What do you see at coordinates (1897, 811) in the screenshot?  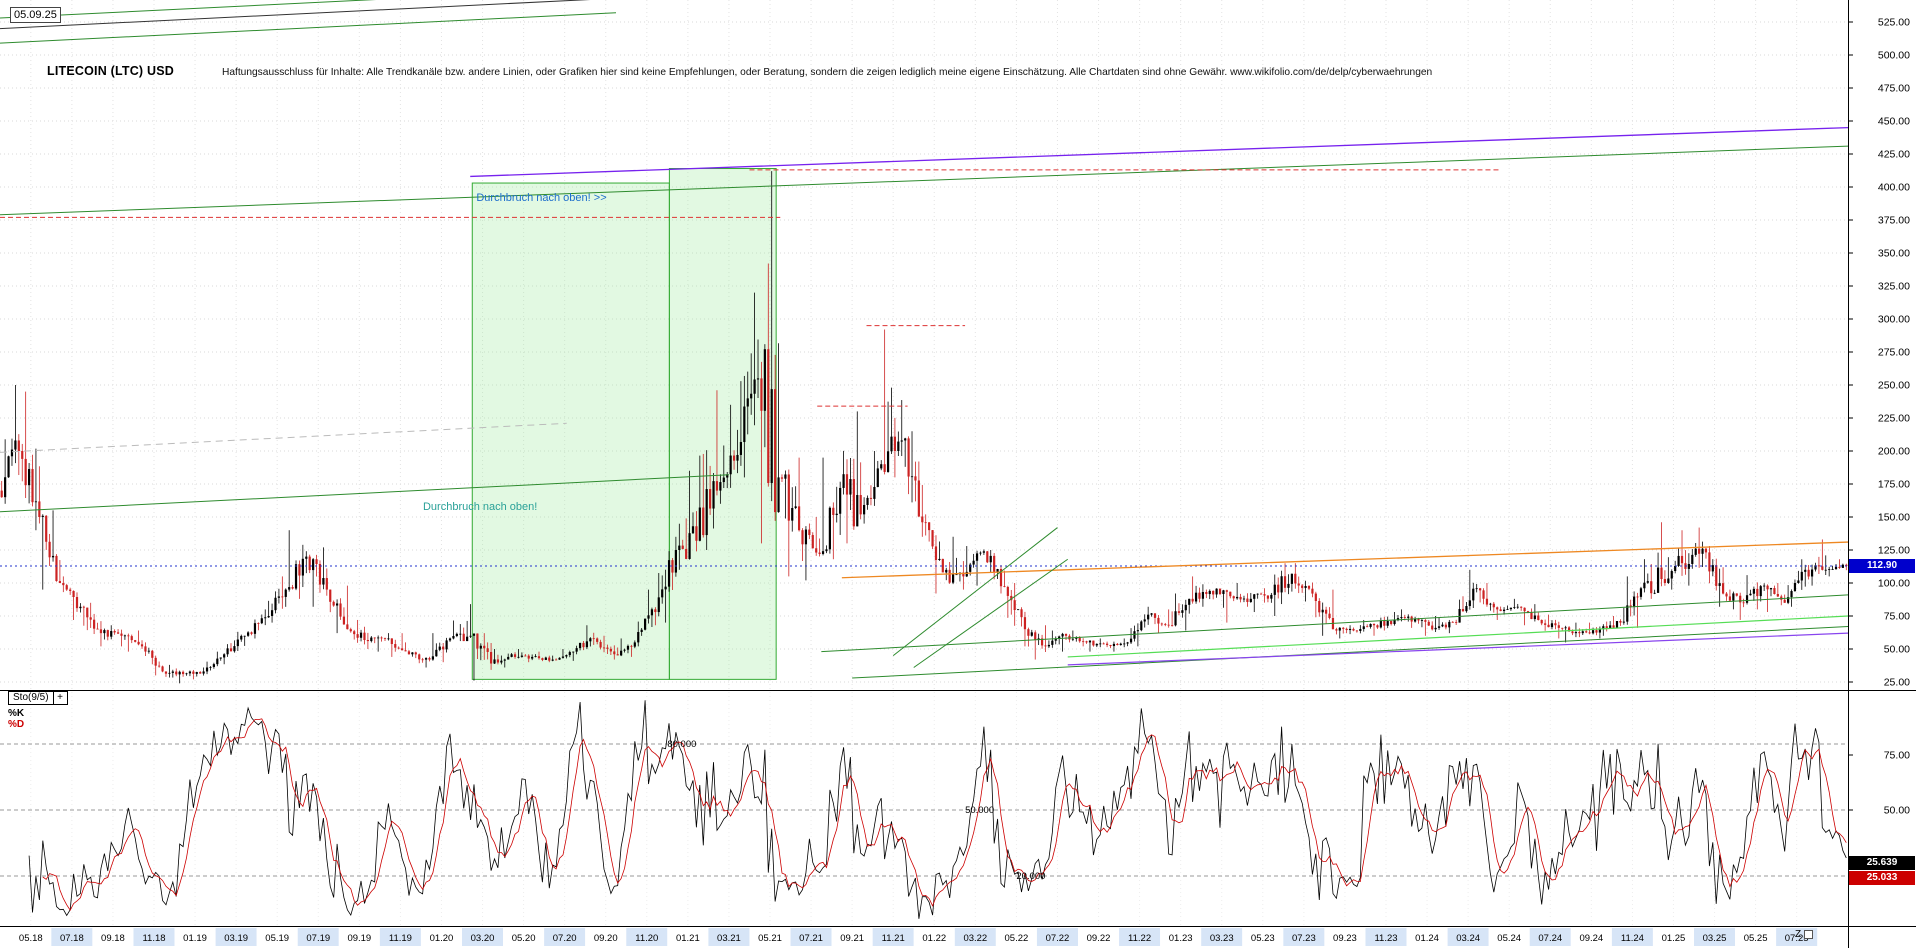 I see `sto-axis-label: 50.00` at bounding box center [1897, 811].